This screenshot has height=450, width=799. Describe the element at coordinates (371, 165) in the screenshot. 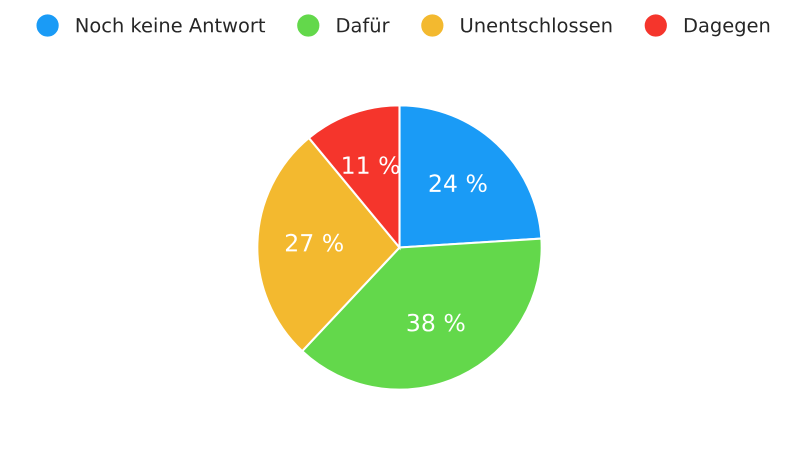

I see `data-label: 11 %` at that location.